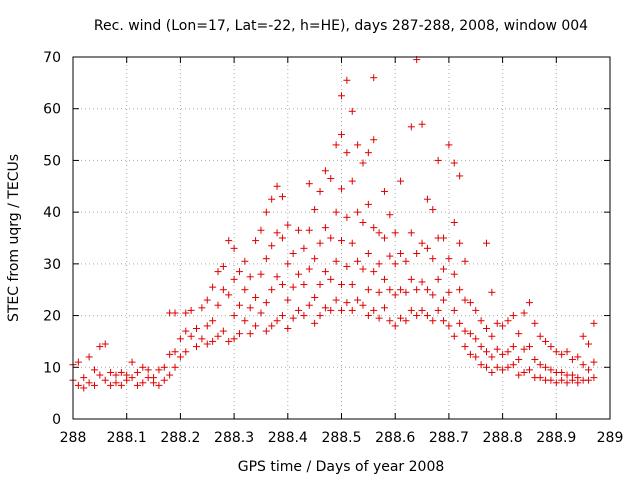 The height and width of the screenshot is (480, 640). Describe the element at coordinates (610, 438) in the screenshot. I see `x-tick-label: 289` at that location.